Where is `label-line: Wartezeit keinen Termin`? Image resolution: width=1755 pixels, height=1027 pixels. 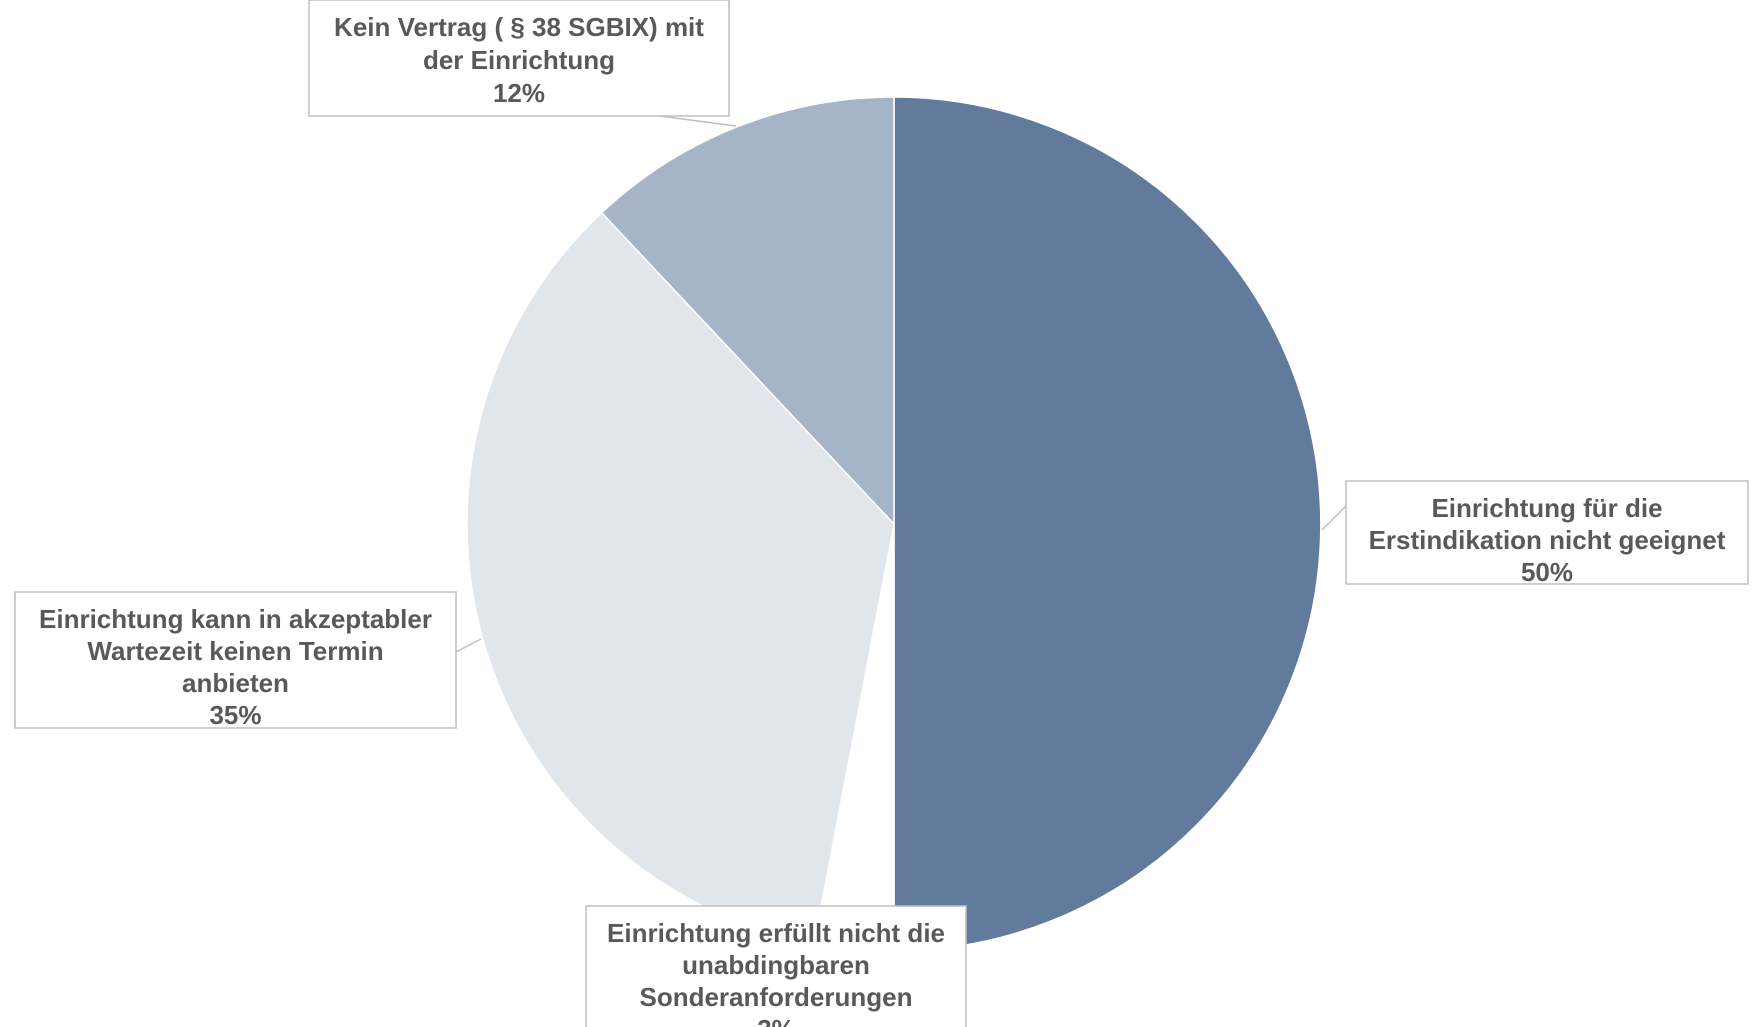 label-line: Wartezeit keinen Termin is located at coordinates (235, 651).